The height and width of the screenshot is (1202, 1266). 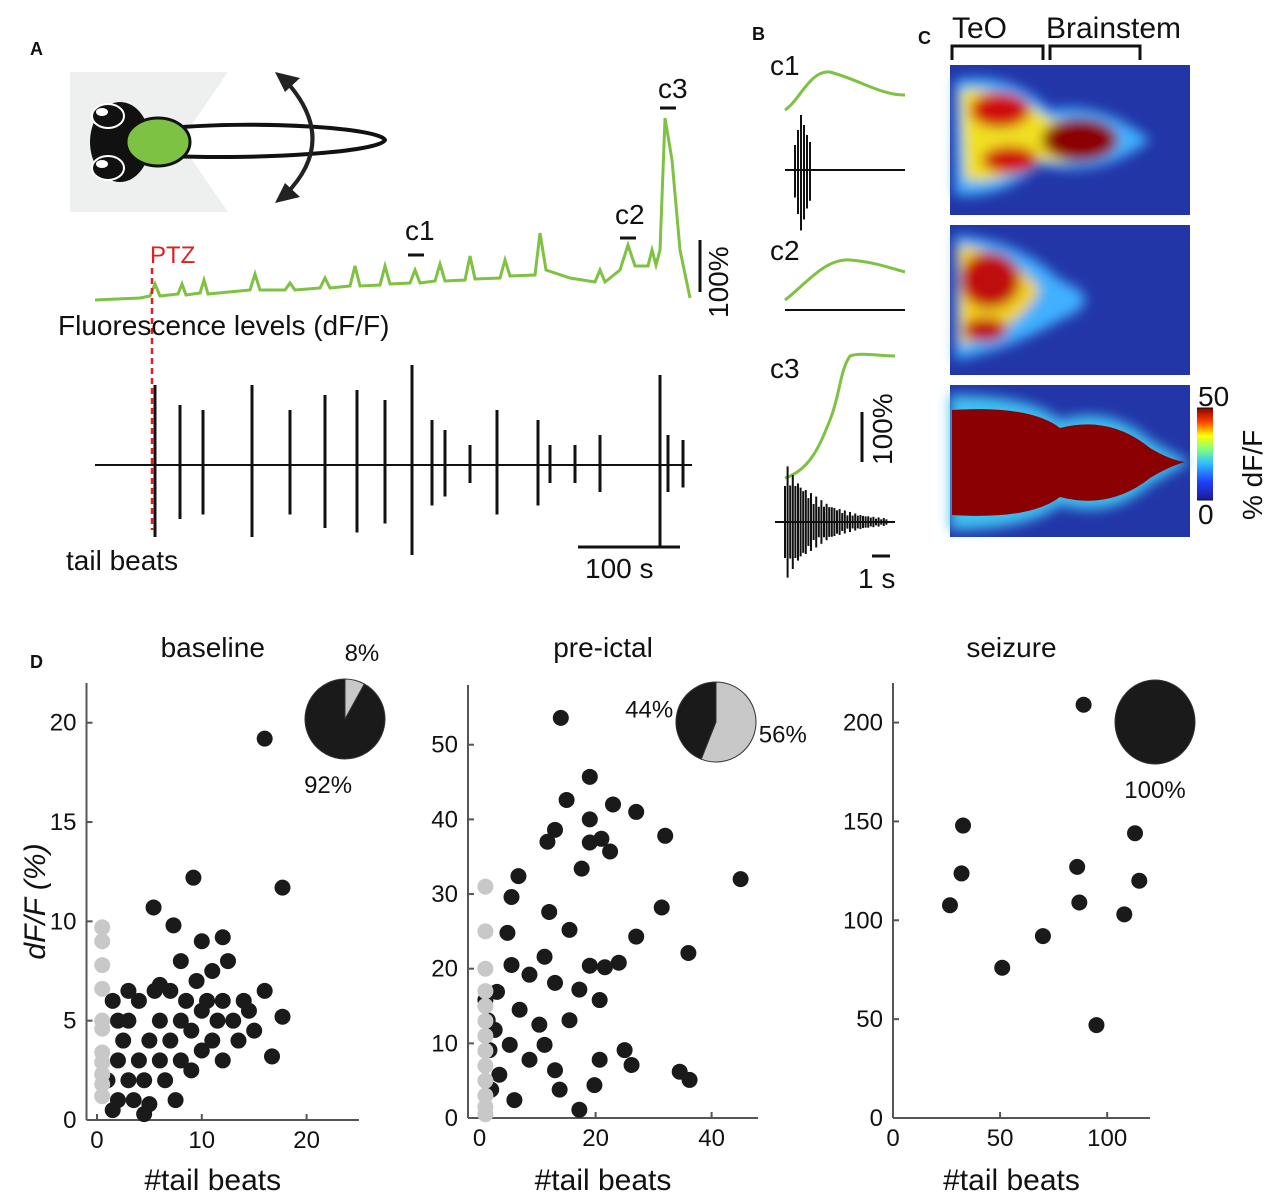 I want to click on panel-label: A, so click(x=36, y=49).